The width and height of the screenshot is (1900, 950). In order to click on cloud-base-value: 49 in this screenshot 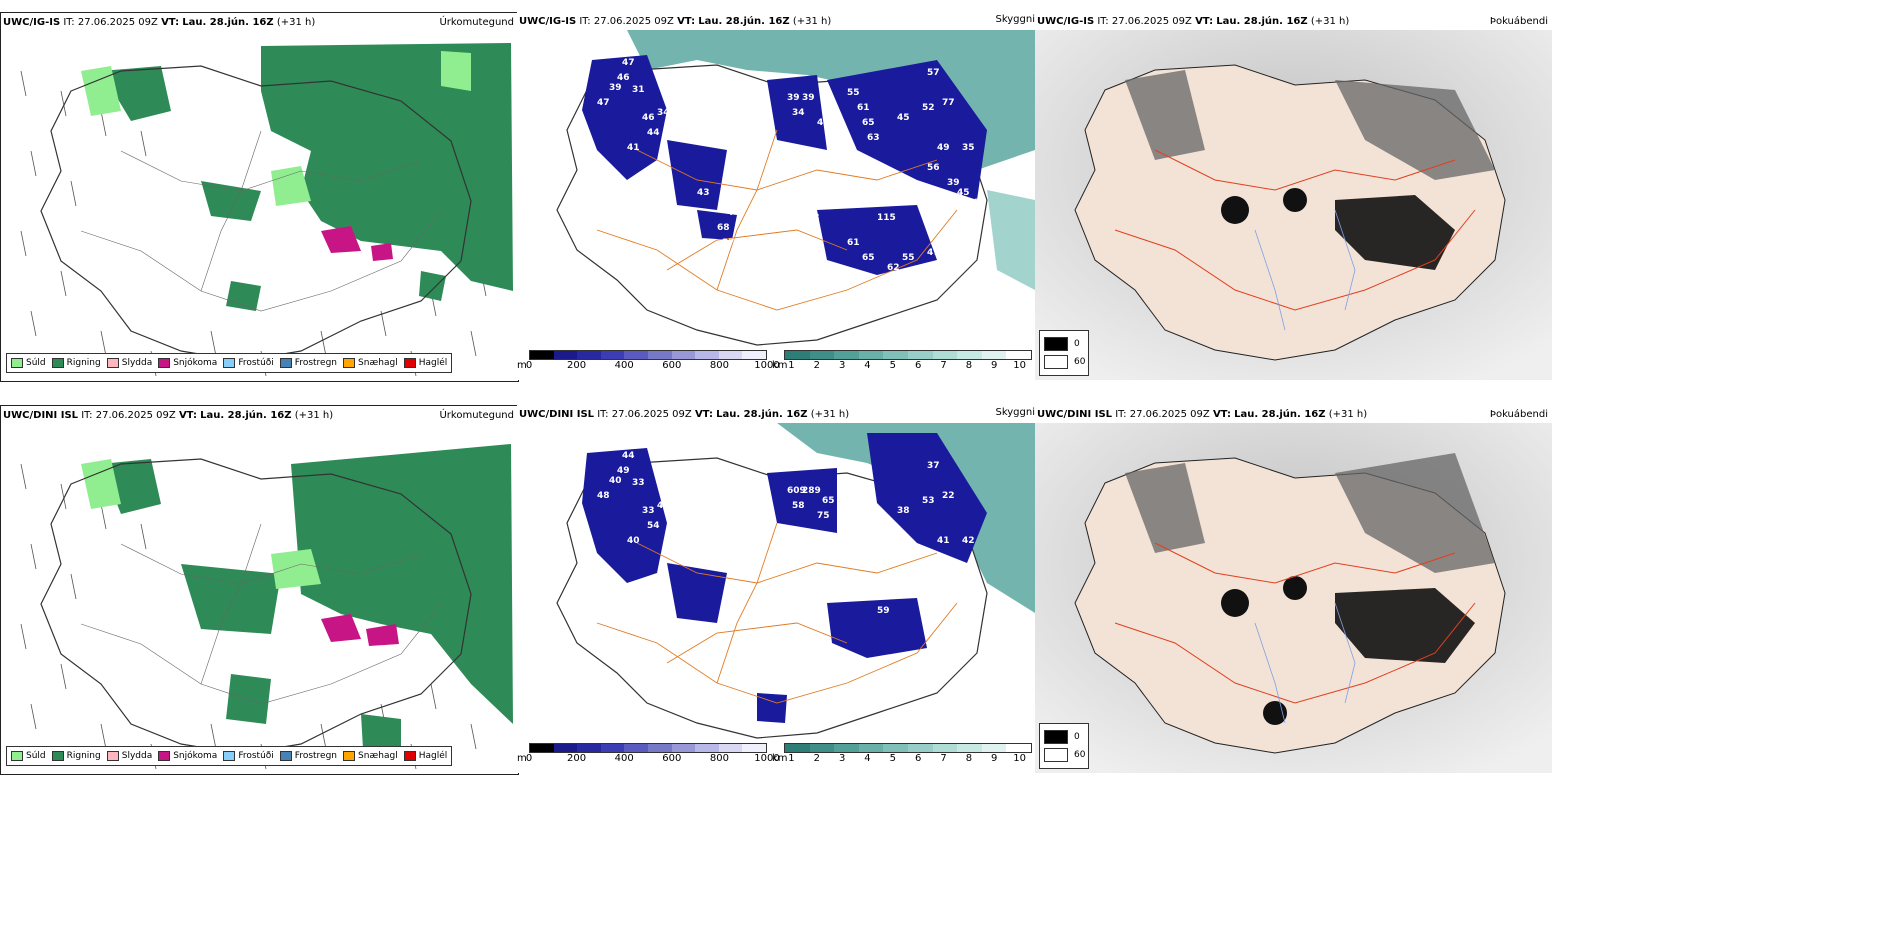, I will do `click(823, 123)`.